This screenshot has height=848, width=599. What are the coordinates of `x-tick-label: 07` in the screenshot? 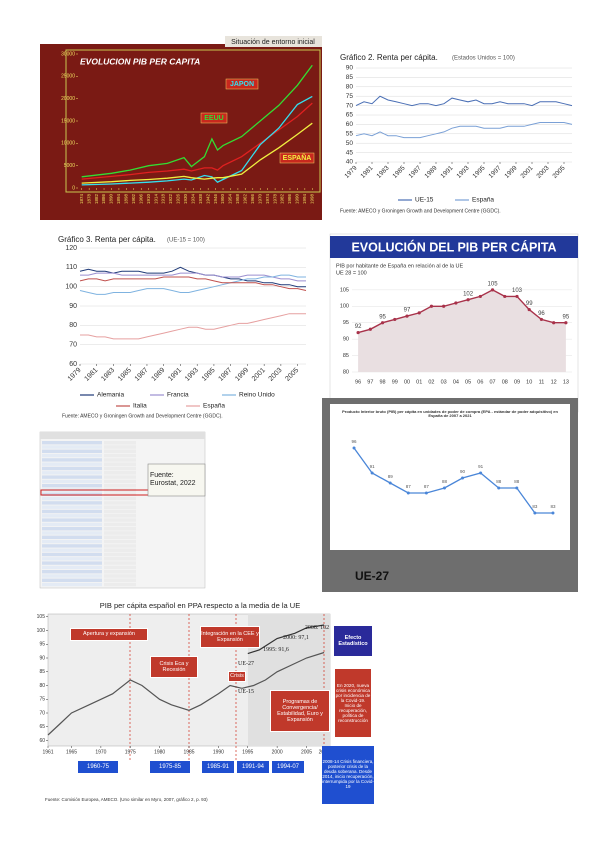 It's located at (492, 382).